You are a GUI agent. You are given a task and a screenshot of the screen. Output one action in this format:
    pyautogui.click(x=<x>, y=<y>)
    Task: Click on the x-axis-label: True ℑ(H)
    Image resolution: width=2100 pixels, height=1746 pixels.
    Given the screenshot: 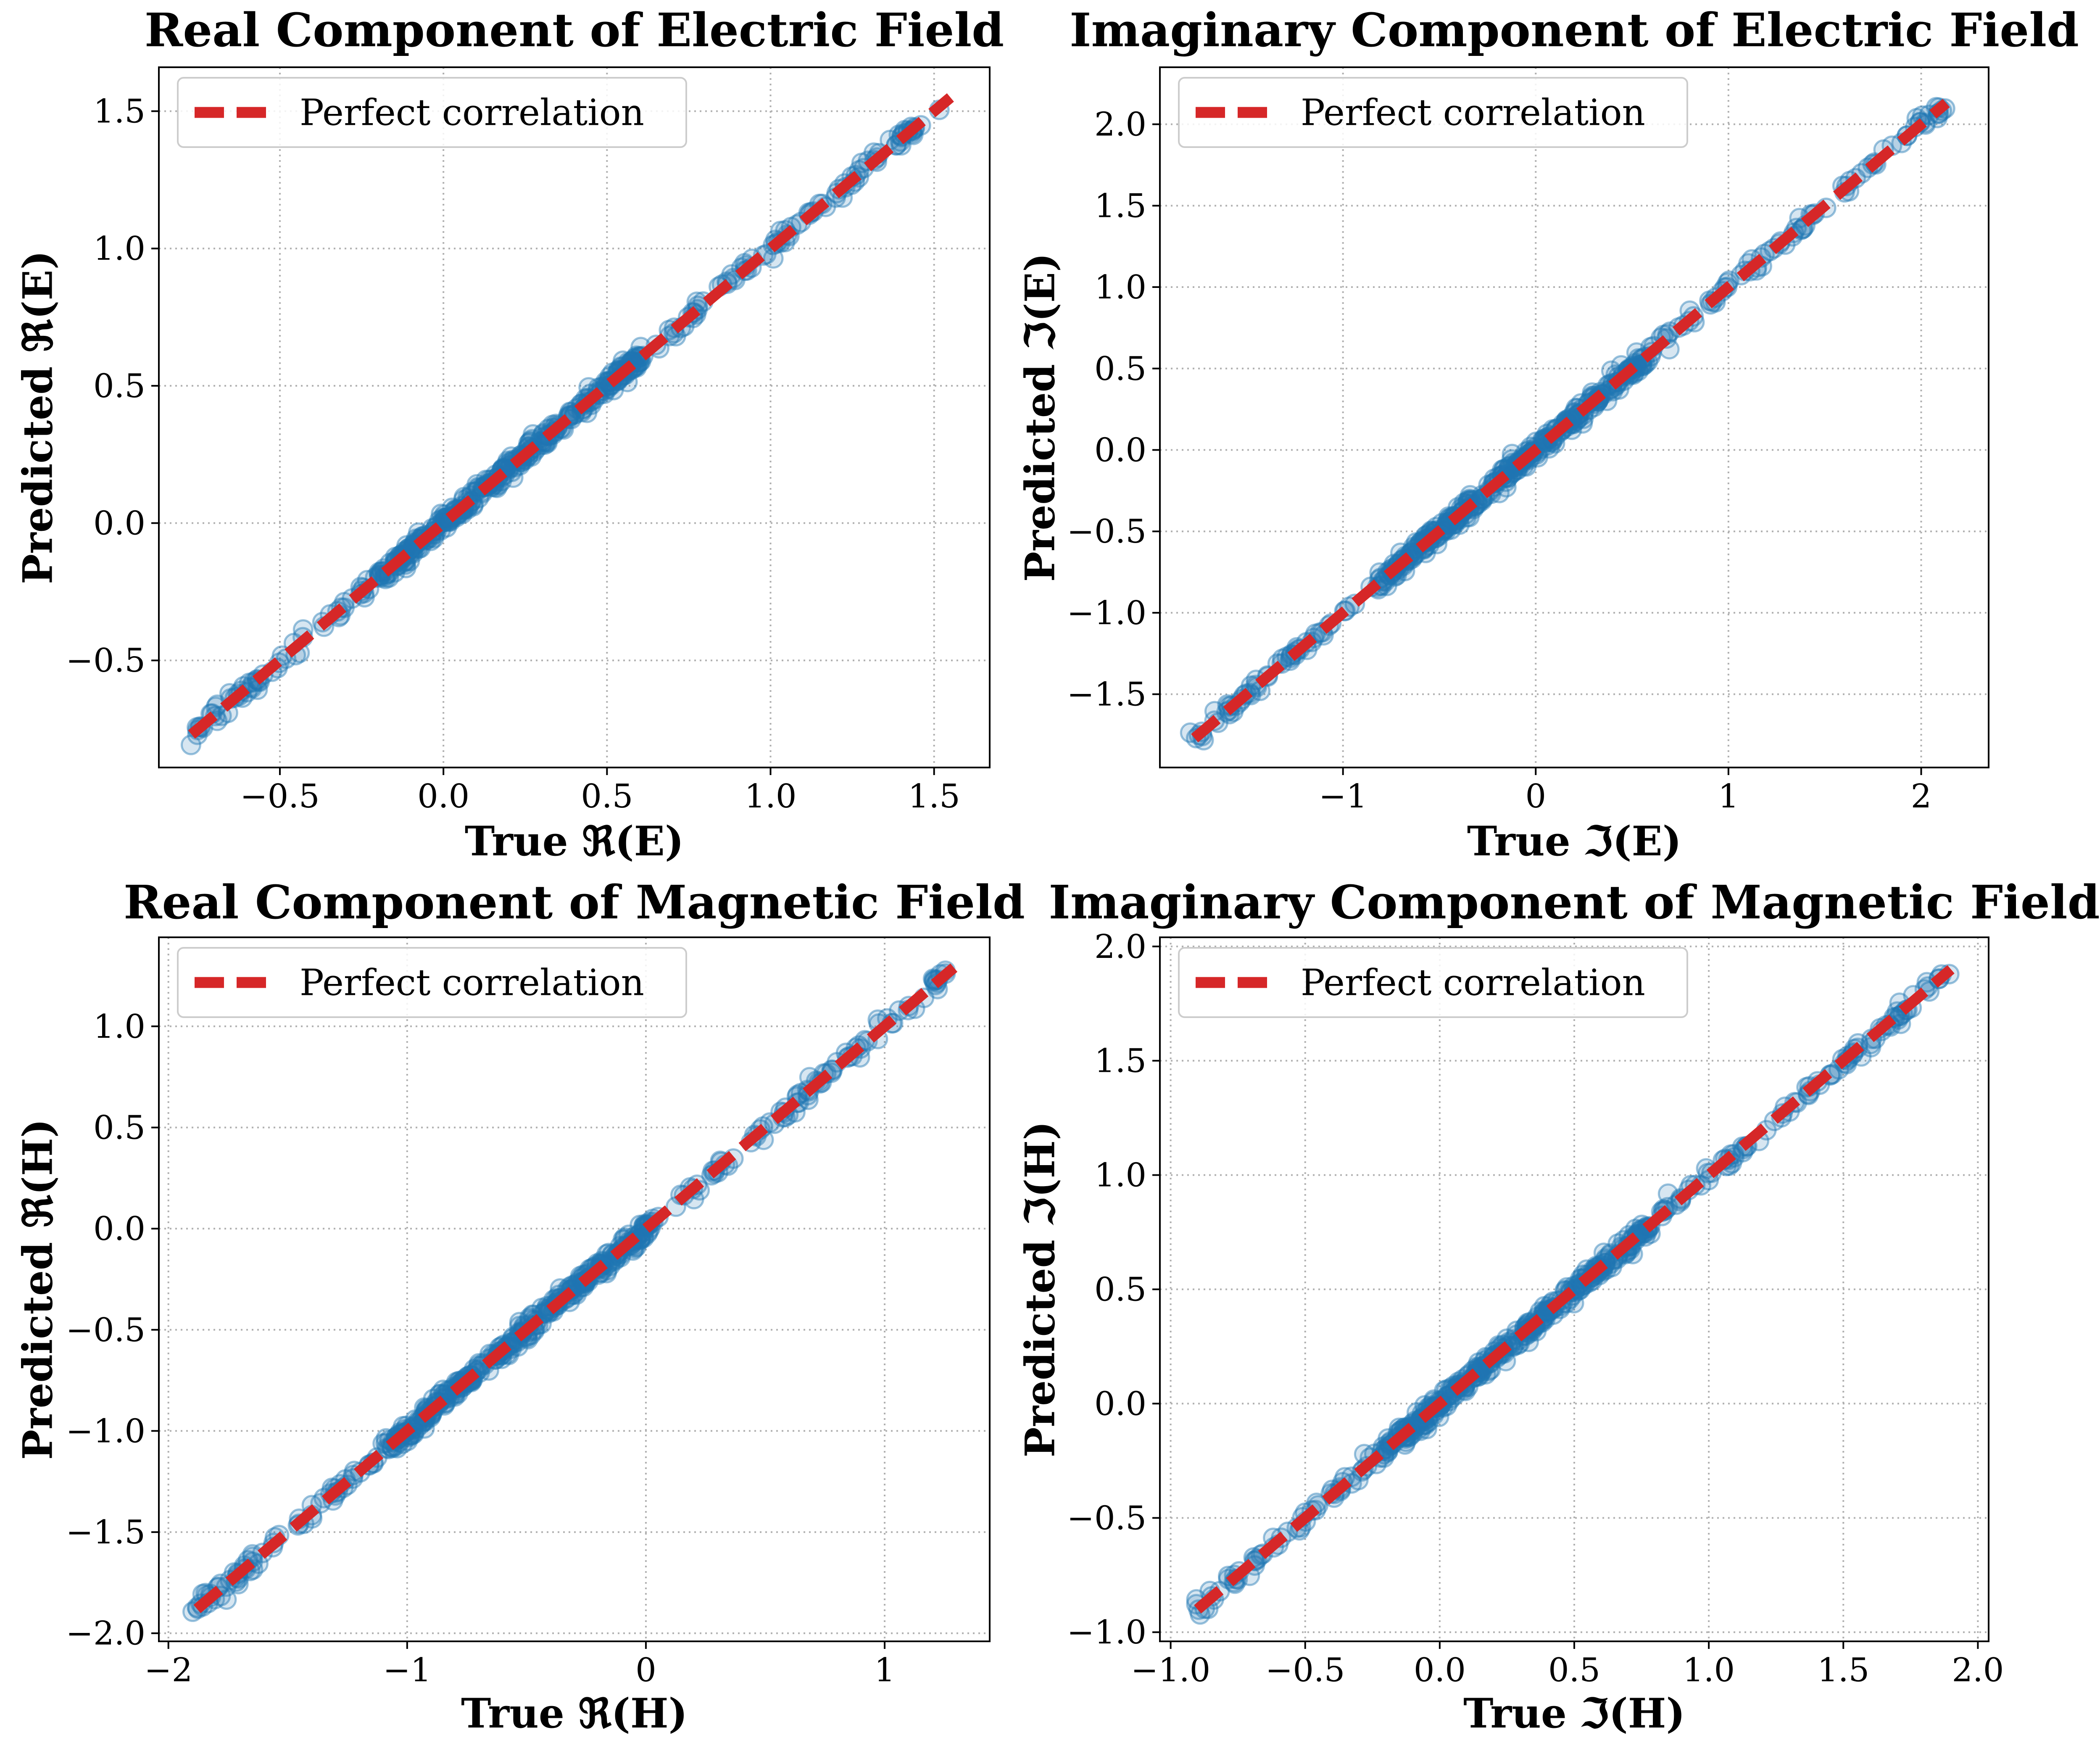 What is the action you would take?
    pyautogui.click(x=1574, y=1713)
    